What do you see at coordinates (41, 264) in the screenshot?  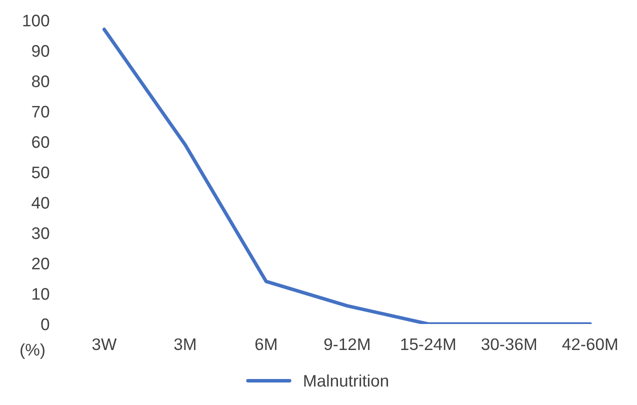 I see `y-tick-label: 20` at bounding box center [41, 264].